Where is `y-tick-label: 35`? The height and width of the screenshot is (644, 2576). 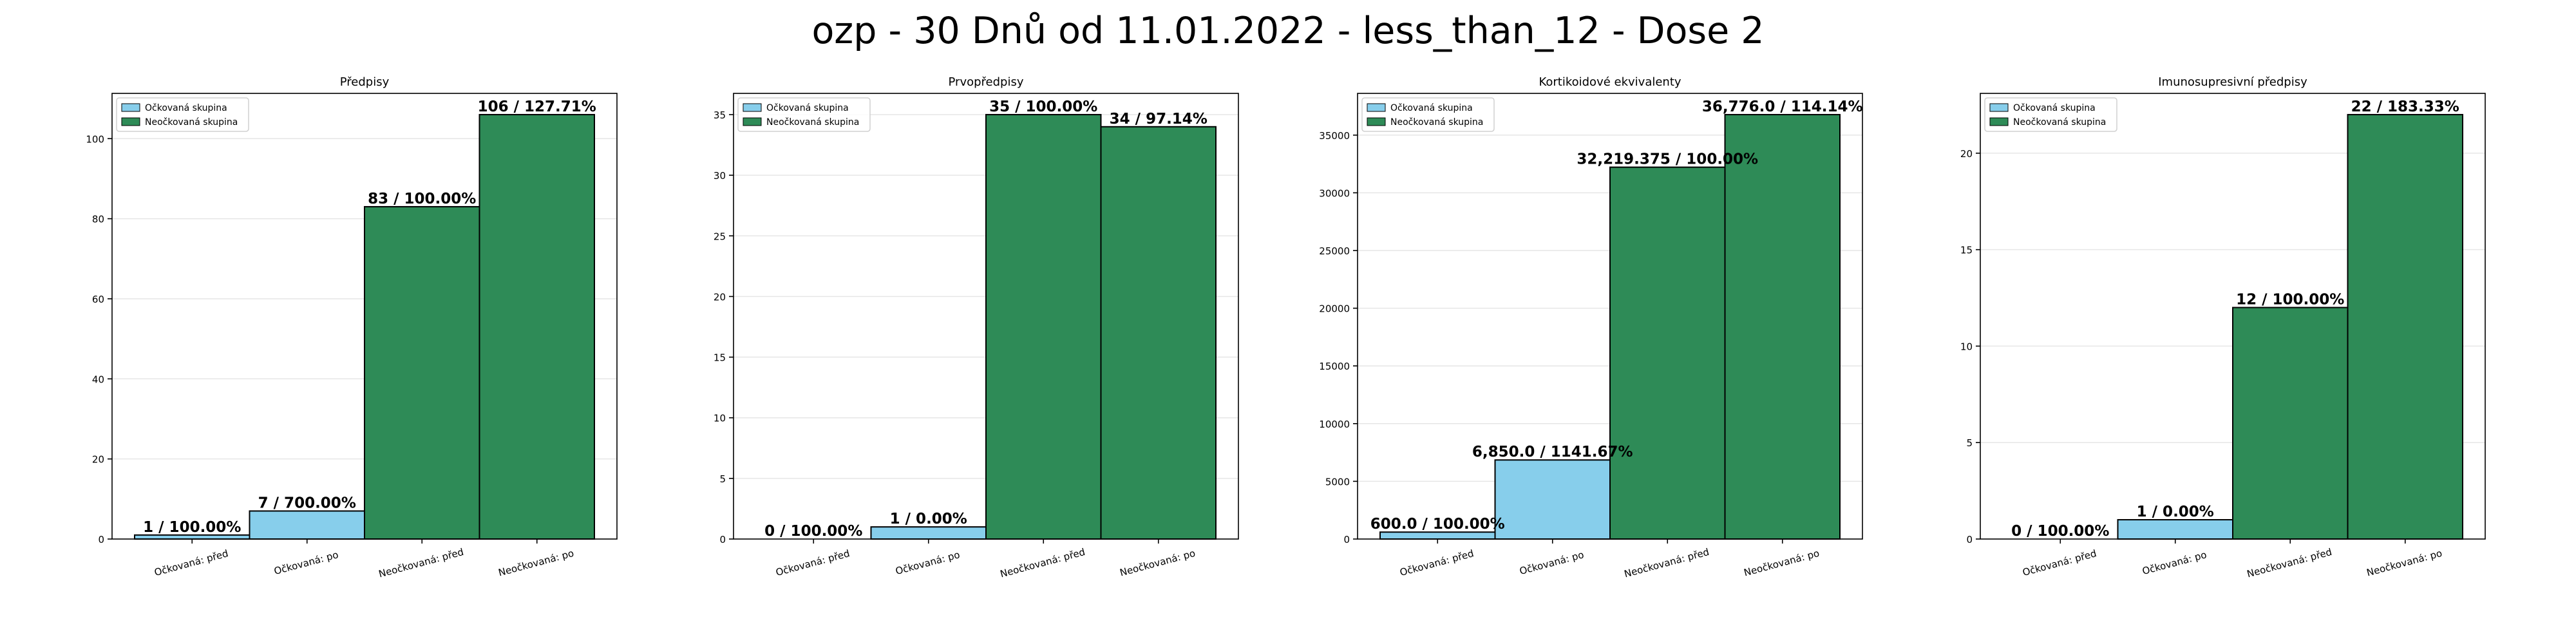 y-tick-label: 35 is located at coordinates (720, 115).